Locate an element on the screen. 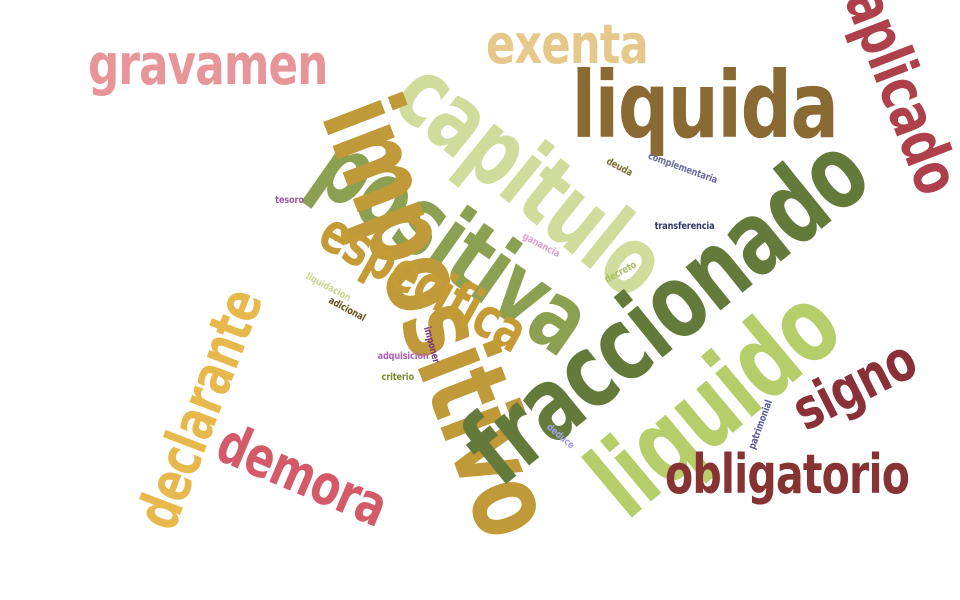 This screenshot has height=600, width=960. word-obligatorio: obligatorio is located at coordinates (787, 474).